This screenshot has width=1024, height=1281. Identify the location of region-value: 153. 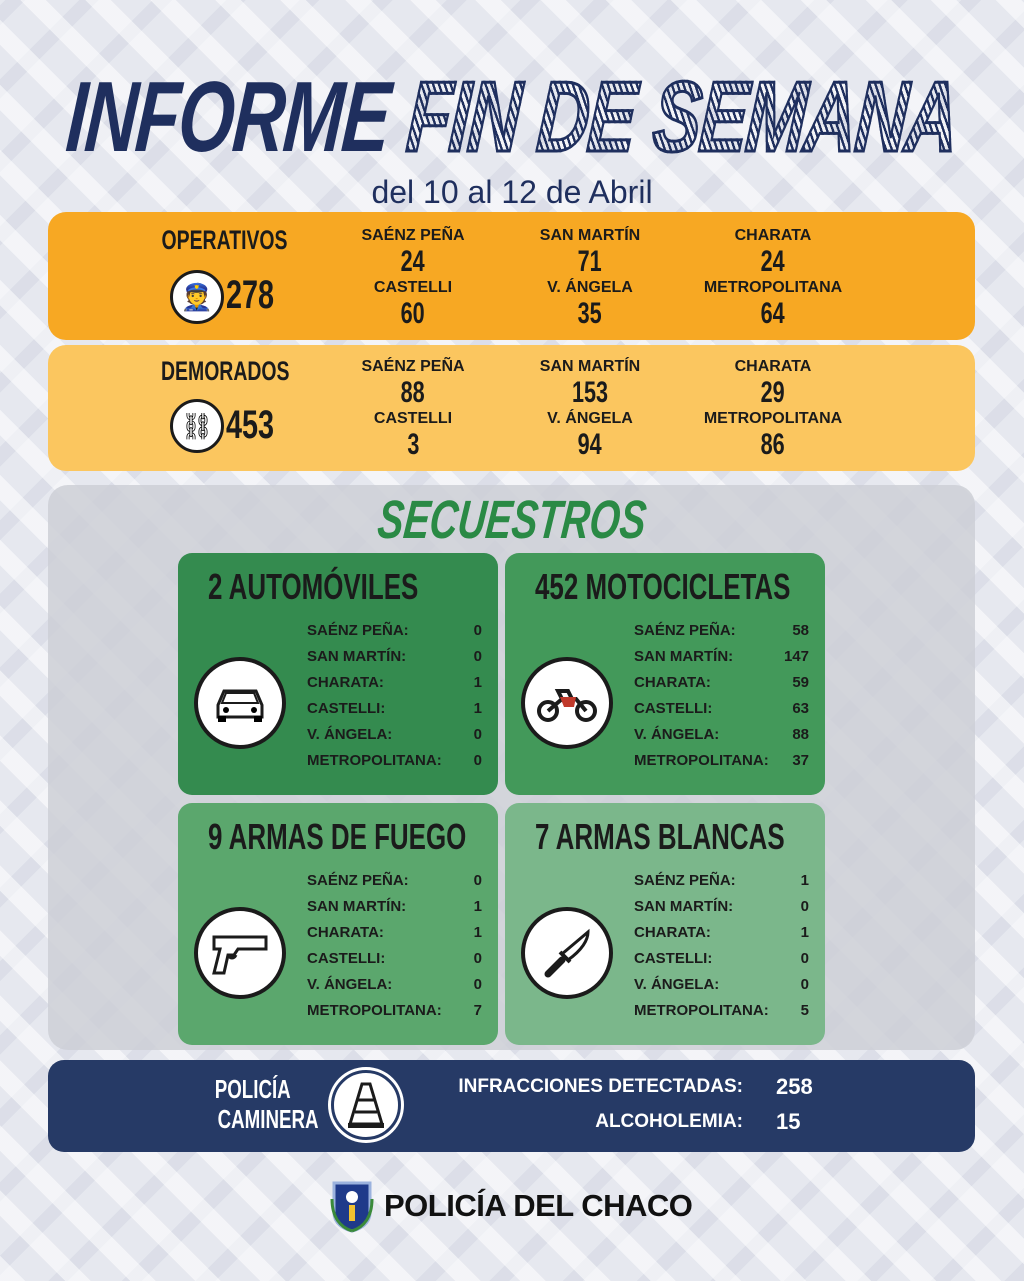
(590, 392).